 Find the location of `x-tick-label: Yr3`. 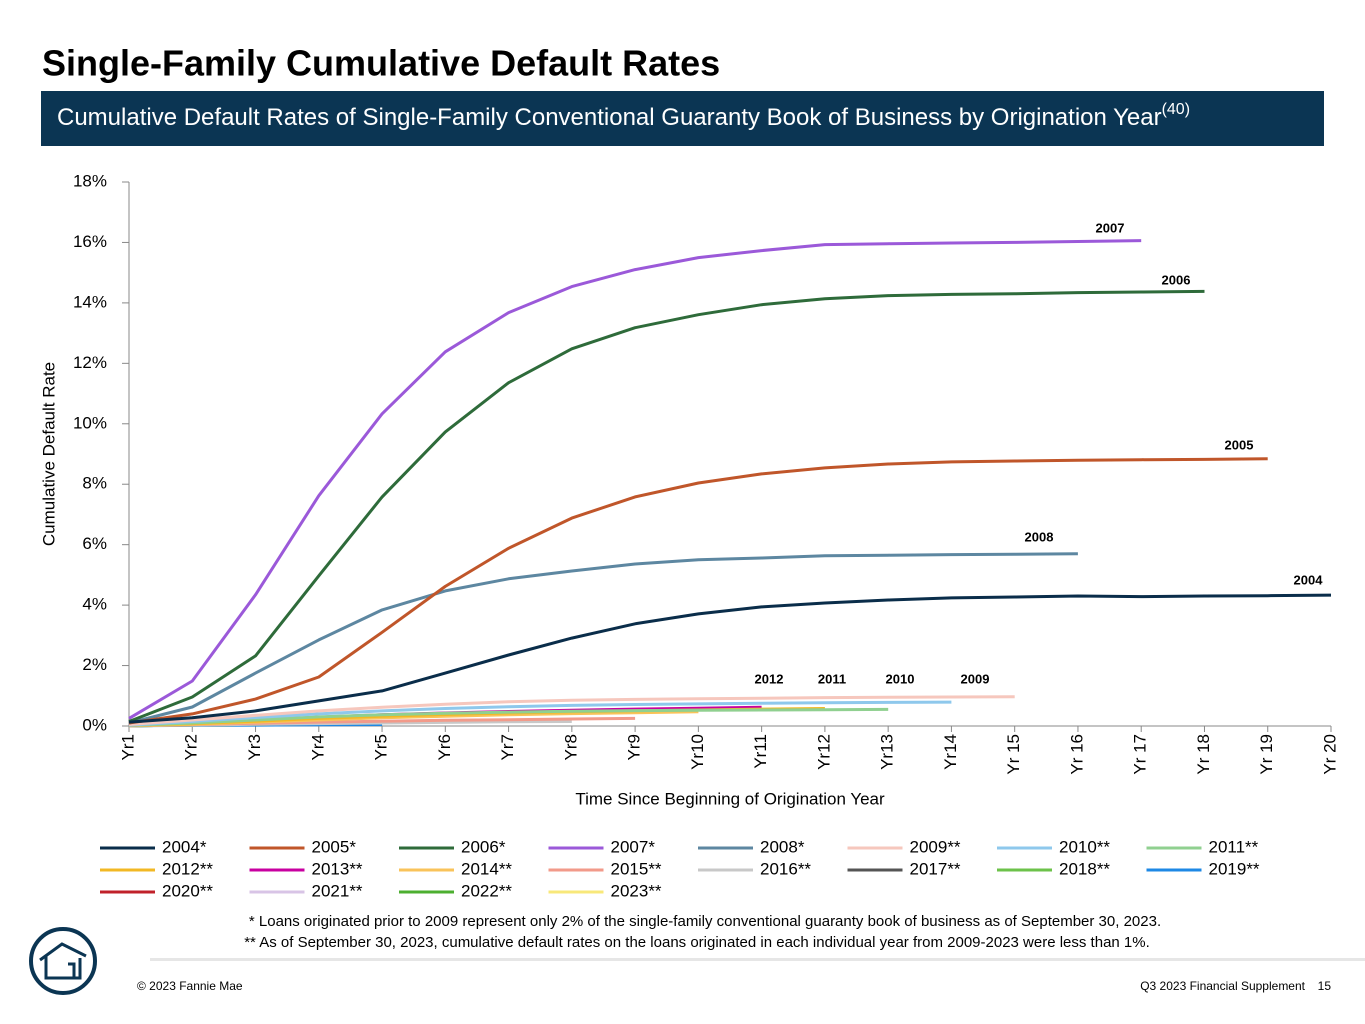

x-tick-label: Yr3 is located at coordinates (254, 747).